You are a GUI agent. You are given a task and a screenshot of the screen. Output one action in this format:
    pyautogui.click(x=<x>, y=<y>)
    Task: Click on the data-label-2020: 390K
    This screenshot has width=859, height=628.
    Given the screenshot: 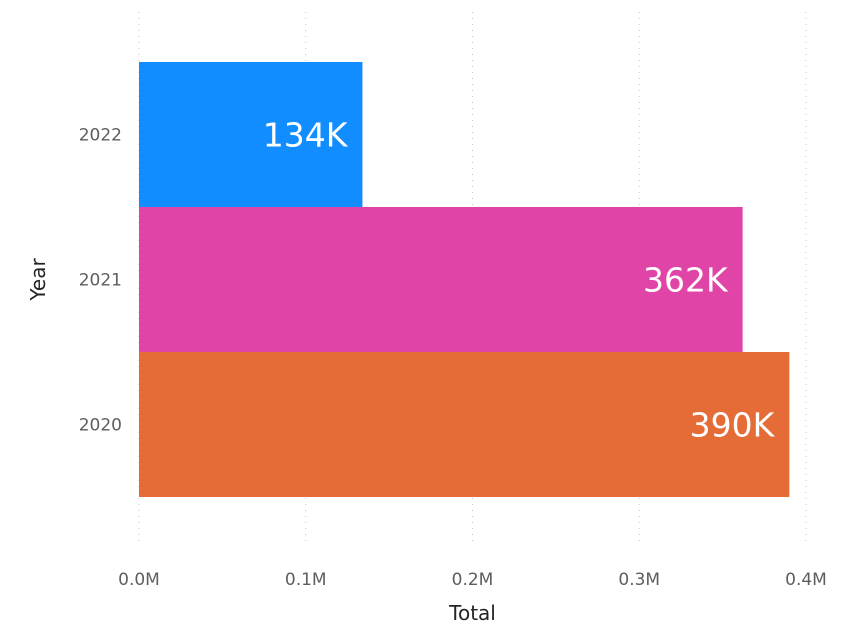 What is the action you would take?
    pyautogui.click(x=733, y=425)
    